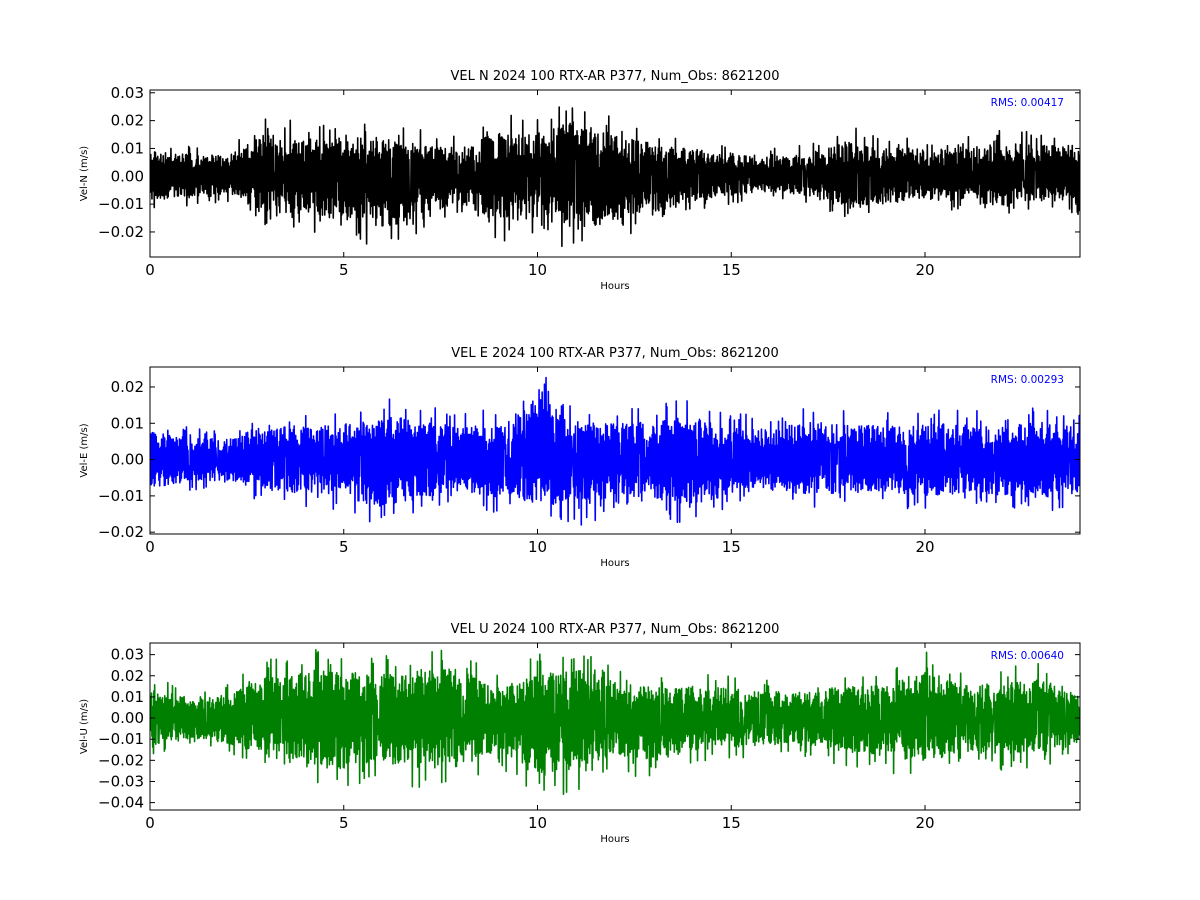  I want to click on plot-frame-east, so click(615, 450).